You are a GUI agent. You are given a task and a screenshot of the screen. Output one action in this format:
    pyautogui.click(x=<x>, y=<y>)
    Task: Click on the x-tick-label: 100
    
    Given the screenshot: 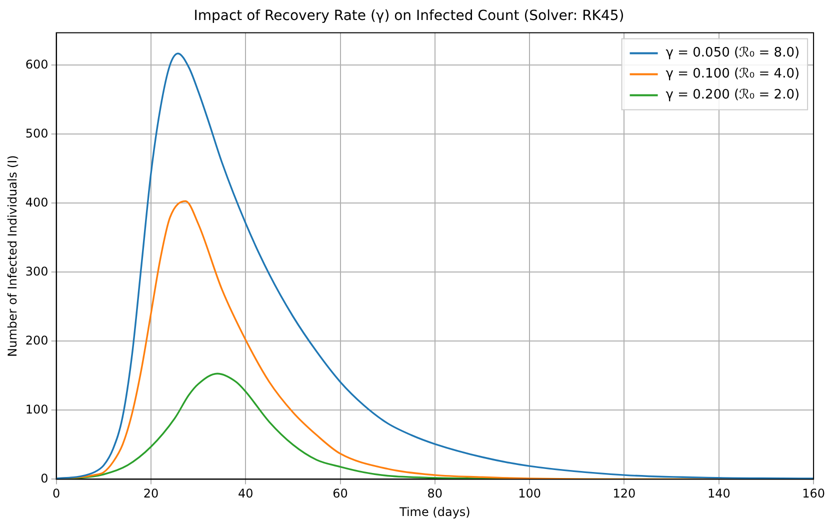 What is the action you would take?
    pyautogui.click(x=530, y=493)
    